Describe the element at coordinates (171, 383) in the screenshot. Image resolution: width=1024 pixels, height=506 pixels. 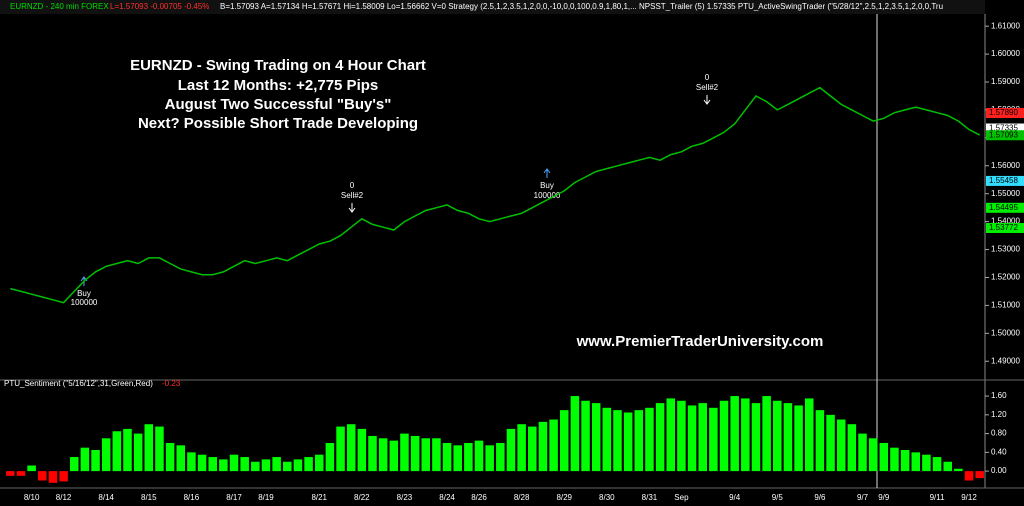
I see `indicator-value: -0.23` at that location.